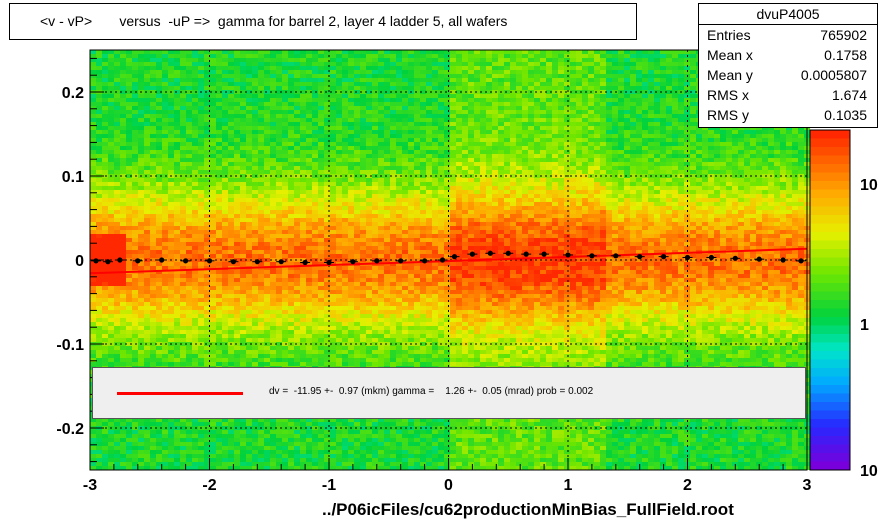  What do you see at coordinates (788, 55) in the screenshot?
I see `stats-row: Mean x 0.1758` at bounding box center [788, 55].